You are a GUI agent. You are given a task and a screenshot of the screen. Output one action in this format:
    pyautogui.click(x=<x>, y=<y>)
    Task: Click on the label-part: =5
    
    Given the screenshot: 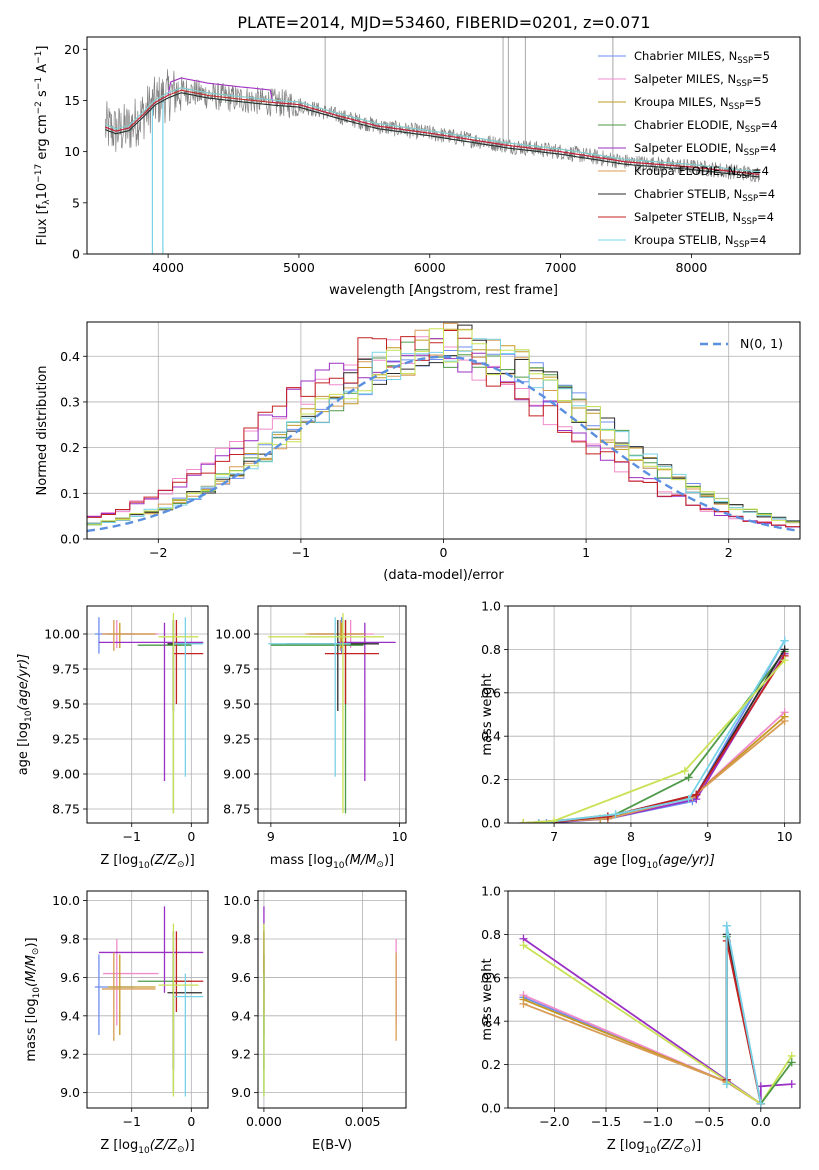 What is the action you would take?
    pyautogui.click(x=752, y=102)
    